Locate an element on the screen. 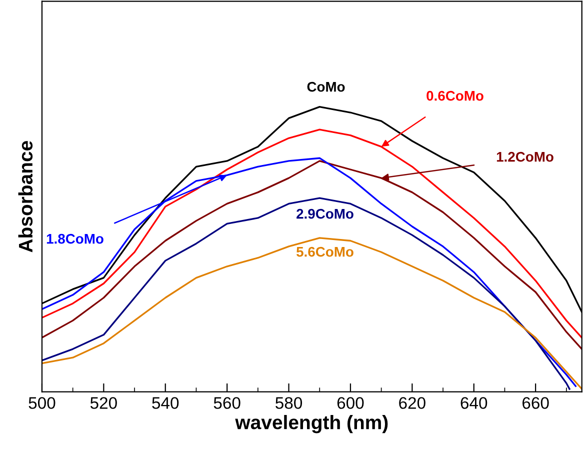 The height and width of the screenshot is (454, 583). x-tick-label: 520 is located at coordinates (103, 403).